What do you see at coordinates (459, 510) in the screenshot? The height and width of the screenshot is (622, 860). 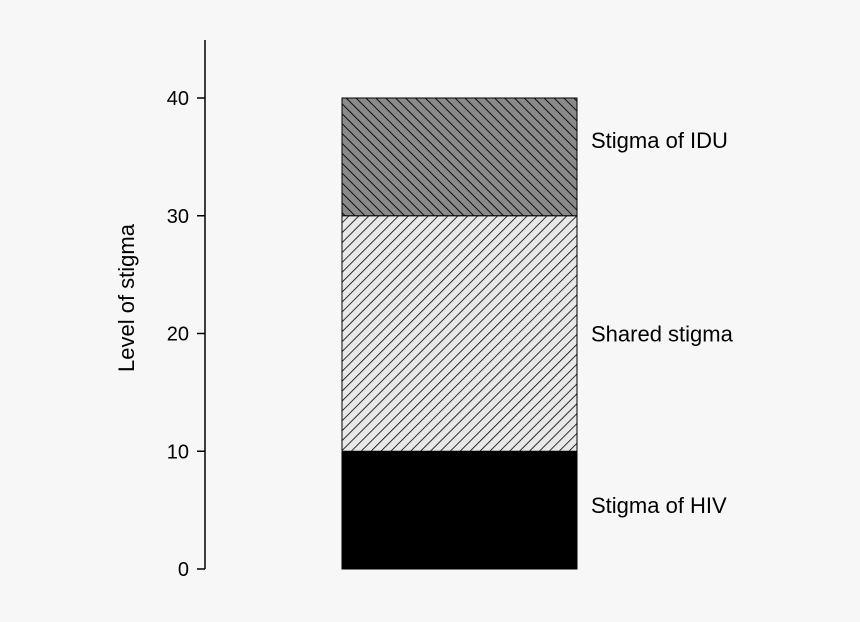 I see `bar-segment-stigma-of-hiv` at bounding box center [459, 510].